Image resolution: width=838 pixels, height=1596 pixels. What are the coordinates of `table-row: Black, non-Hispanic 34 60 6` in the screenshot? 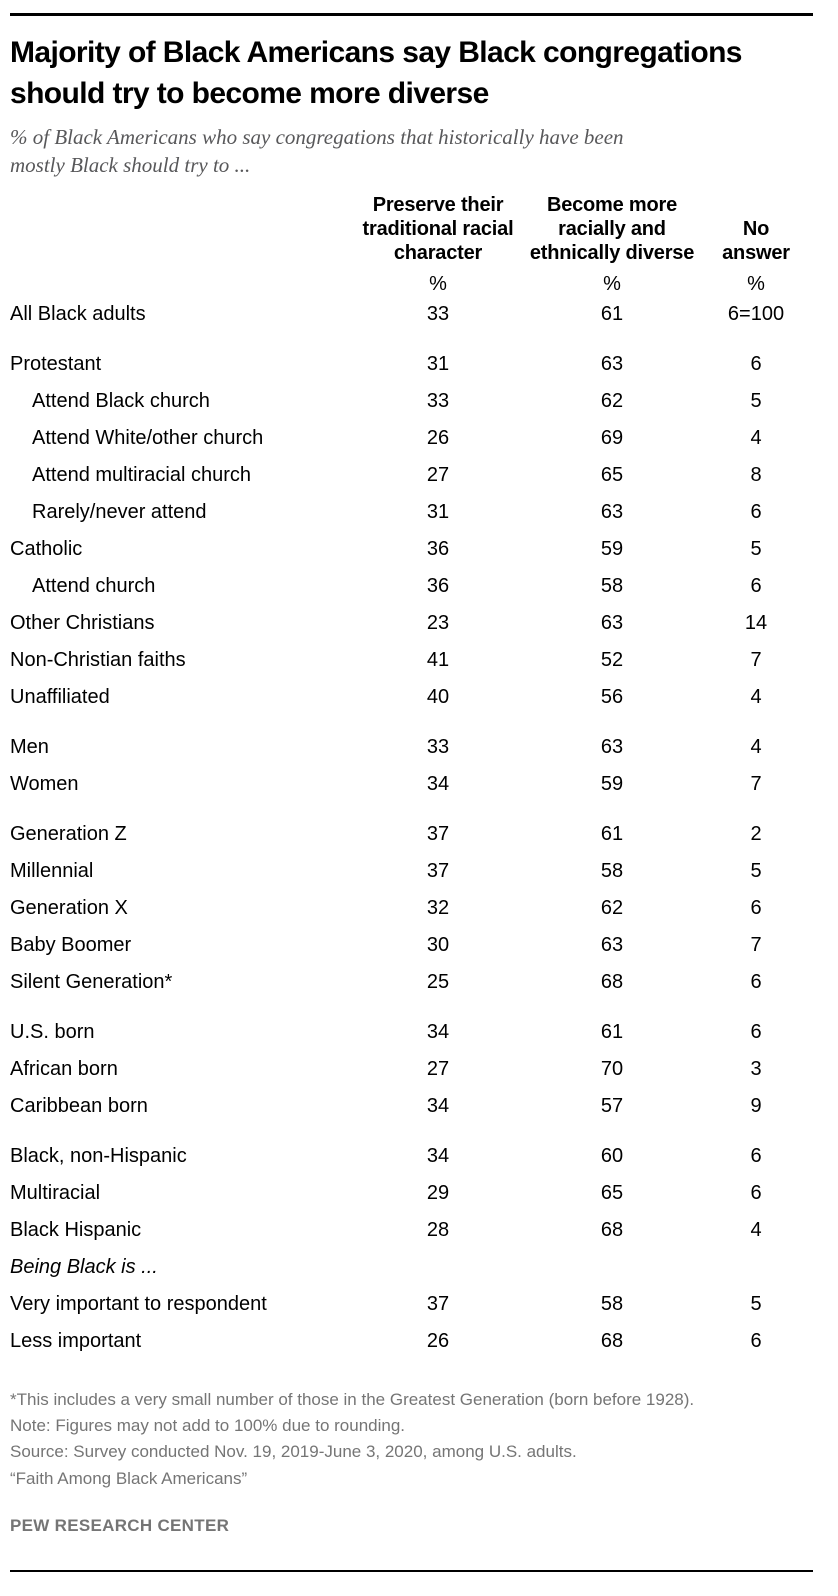 It's located at (411, 1156).